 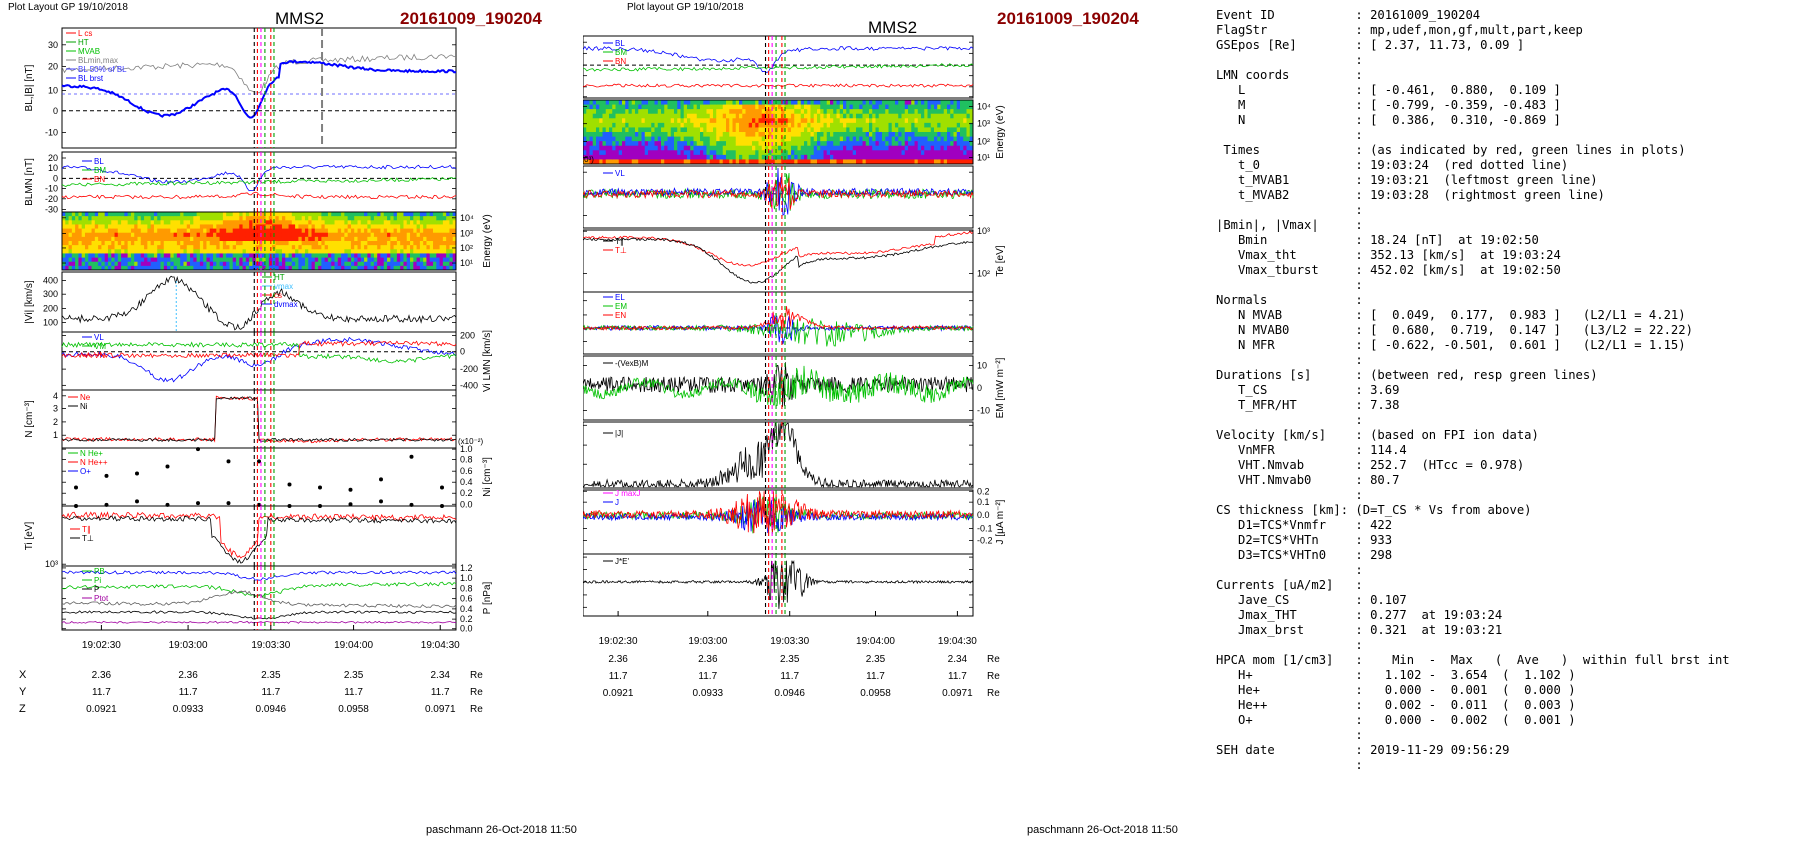 What do you see at coordinates (618, 659) in the screenshot?
I see `position-value: 2.36` at bounding box center [618, 659].